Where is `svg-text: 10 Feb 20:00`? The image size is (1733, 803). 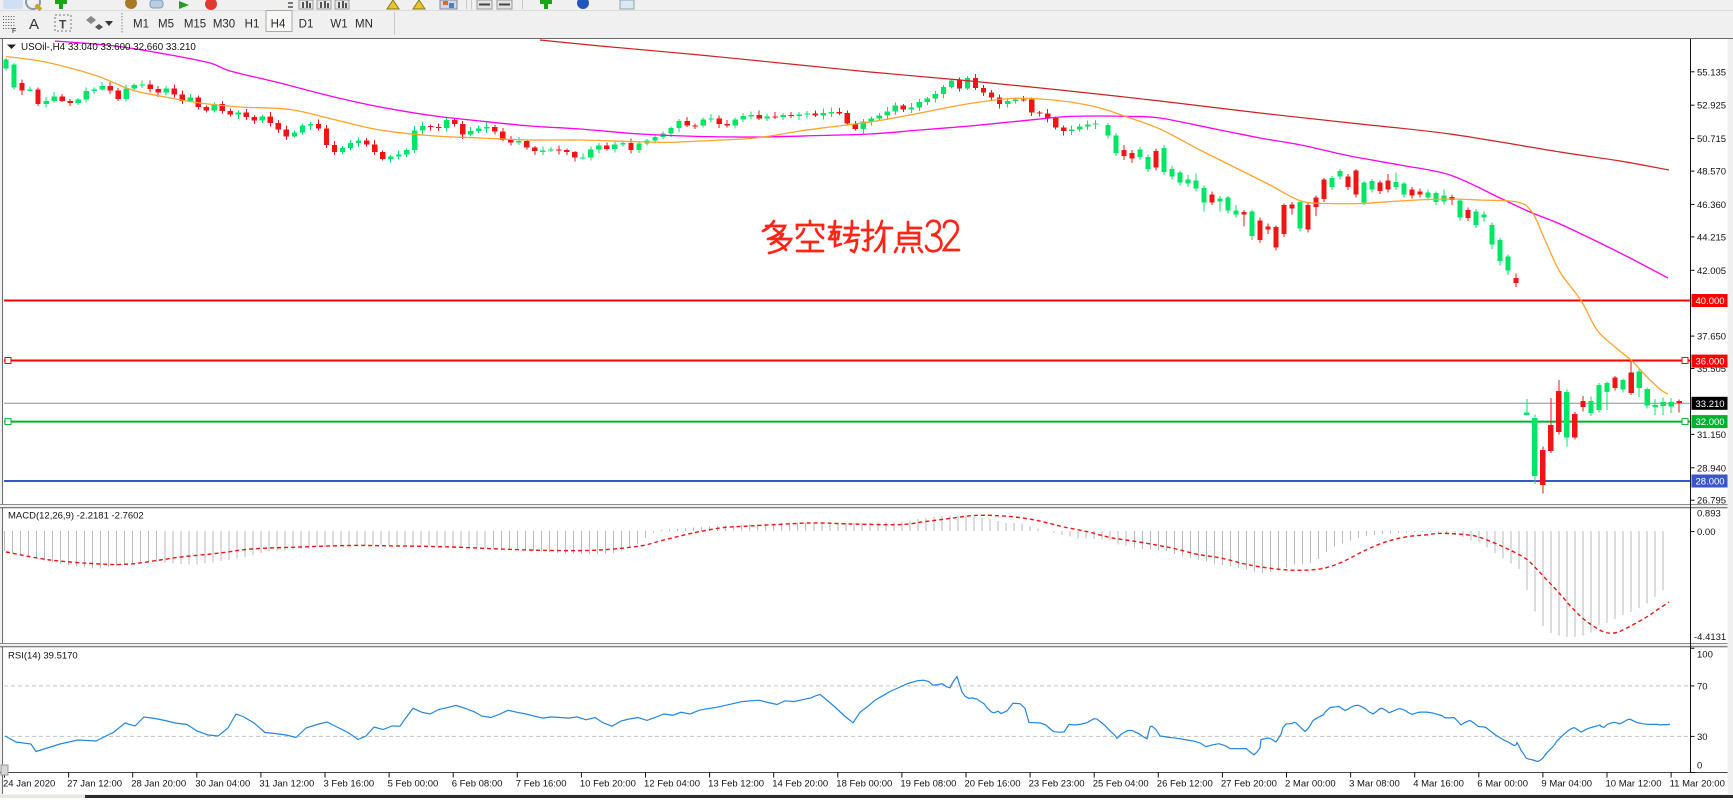 svg-text: 10 Feb 20:00 is located at coordinates (608, 784).